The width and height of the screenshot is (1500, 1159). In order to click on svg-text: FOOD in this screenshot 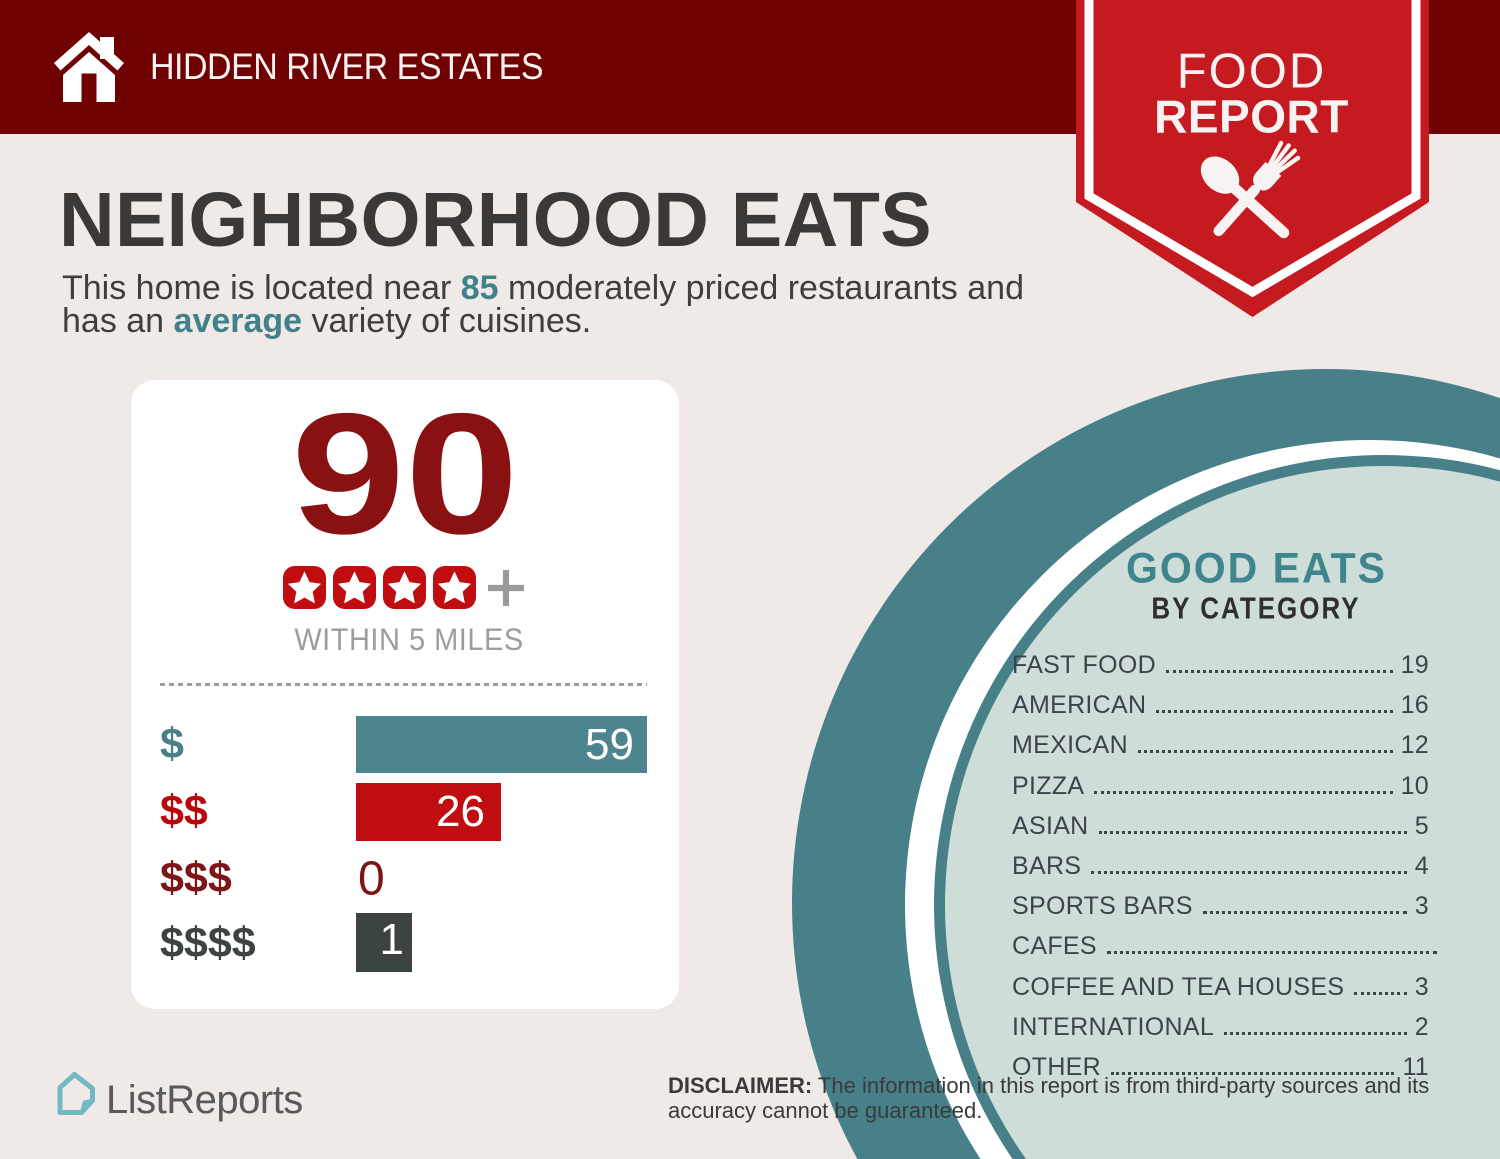, I will do `click(1252, 72)`.